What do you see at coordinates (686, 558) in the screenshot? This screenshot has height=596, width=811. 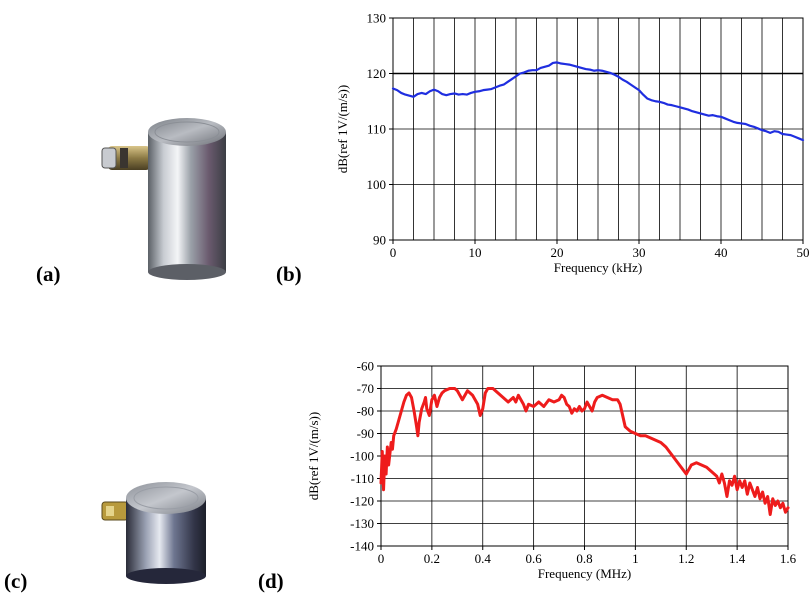 I see `x-tick-label: 1.2` at bounding box center [686, 558].